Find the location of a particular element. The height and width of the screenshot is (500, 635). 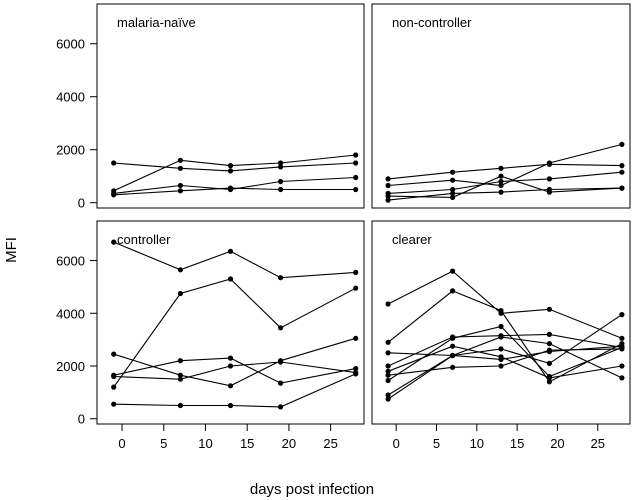

y-tick-label: 4000 is located at coordinates (70, 97).